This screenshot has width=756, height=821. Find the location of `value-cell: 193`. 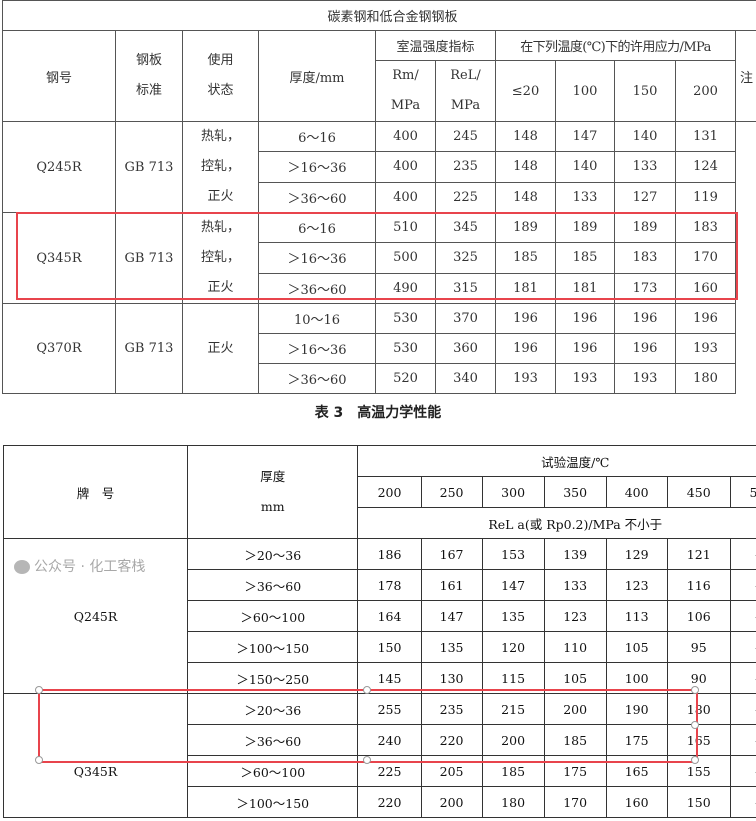

value-cell: 193 is located at coordinates (585, 378).